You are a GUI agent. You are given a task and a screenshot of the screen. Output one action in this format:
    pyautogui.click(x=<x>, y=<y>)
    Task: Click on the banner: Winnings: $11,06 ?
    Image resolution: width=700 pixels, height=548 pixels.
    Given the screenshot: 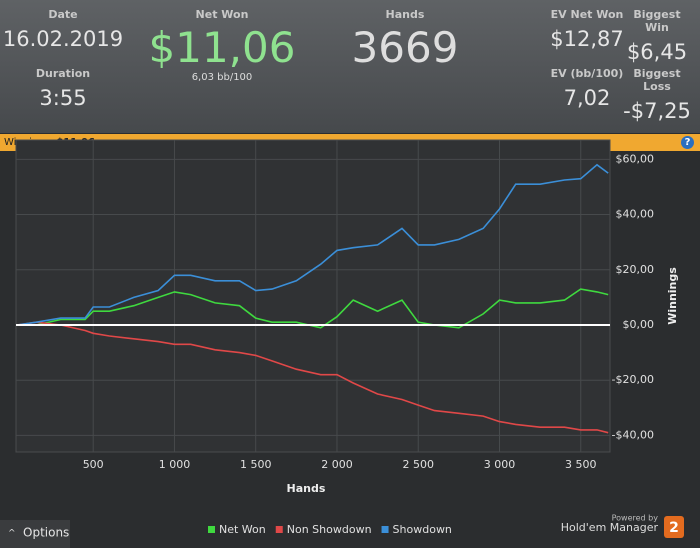 What is the action you would take?
    pyautogui.click(x=350, y=142)
    